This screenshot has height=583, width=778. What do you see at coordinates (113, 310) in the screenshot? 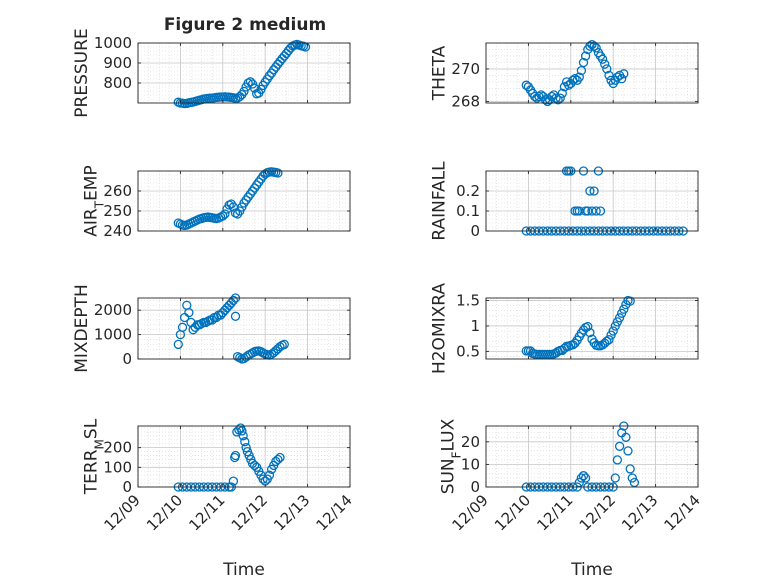
I see `y-tick-label: 2000` at bounding box center [113, 310].